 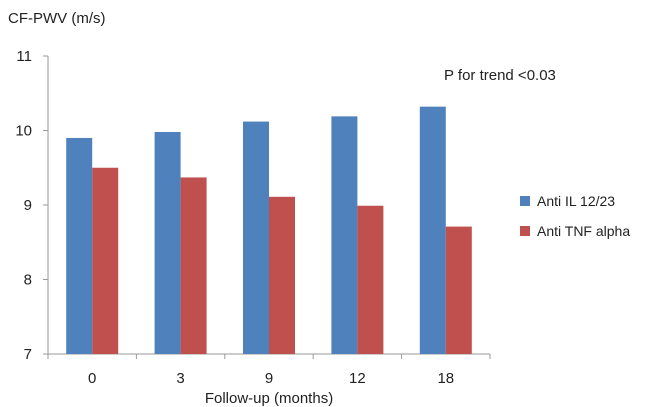 What do you see at coordinates (180, 378) in the screenshot?
I see `x-tick-label-3: 3` at bounding box center [180, 378].